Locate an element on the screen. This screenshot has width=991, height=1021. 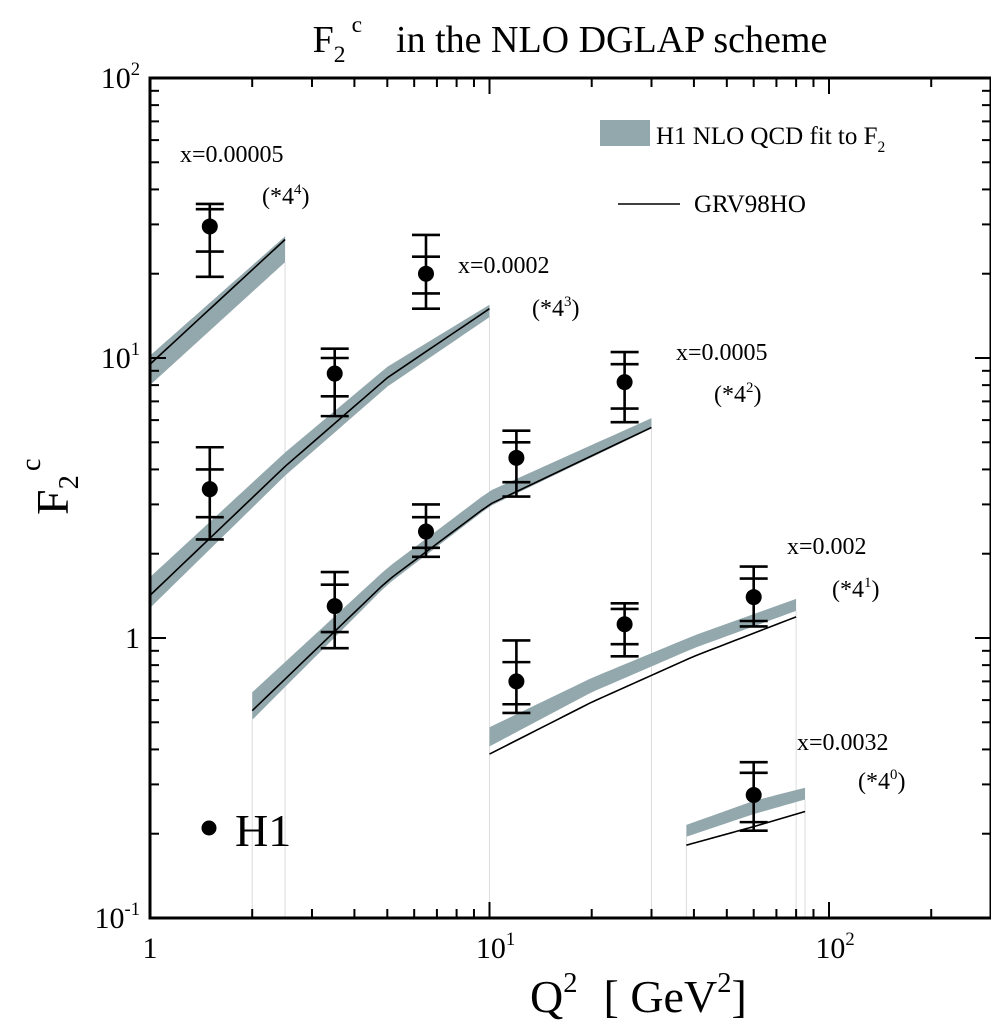
x-tick-label-0-base: 1 is located at coordinates (150, 948).